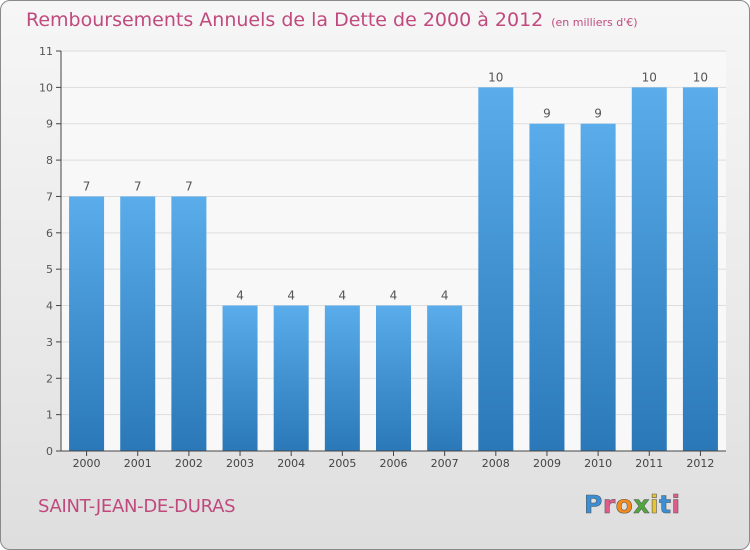  I want to click on bar-2001, so click(138, 323).